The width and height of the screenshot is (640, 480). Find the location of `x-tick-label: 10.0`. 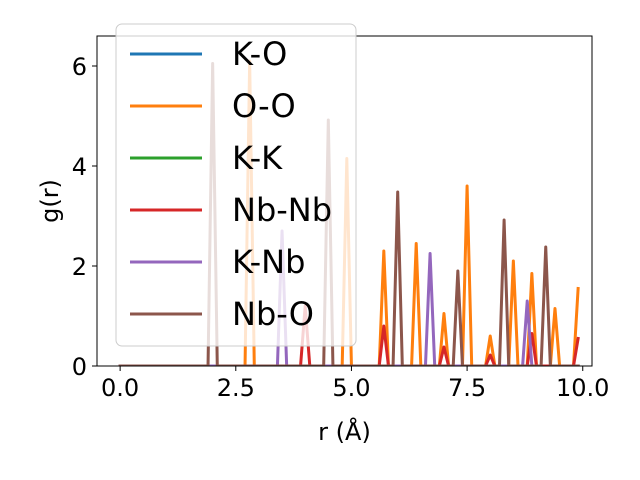

x-tick-label: 10.0 is located at coordinates (582, 388).